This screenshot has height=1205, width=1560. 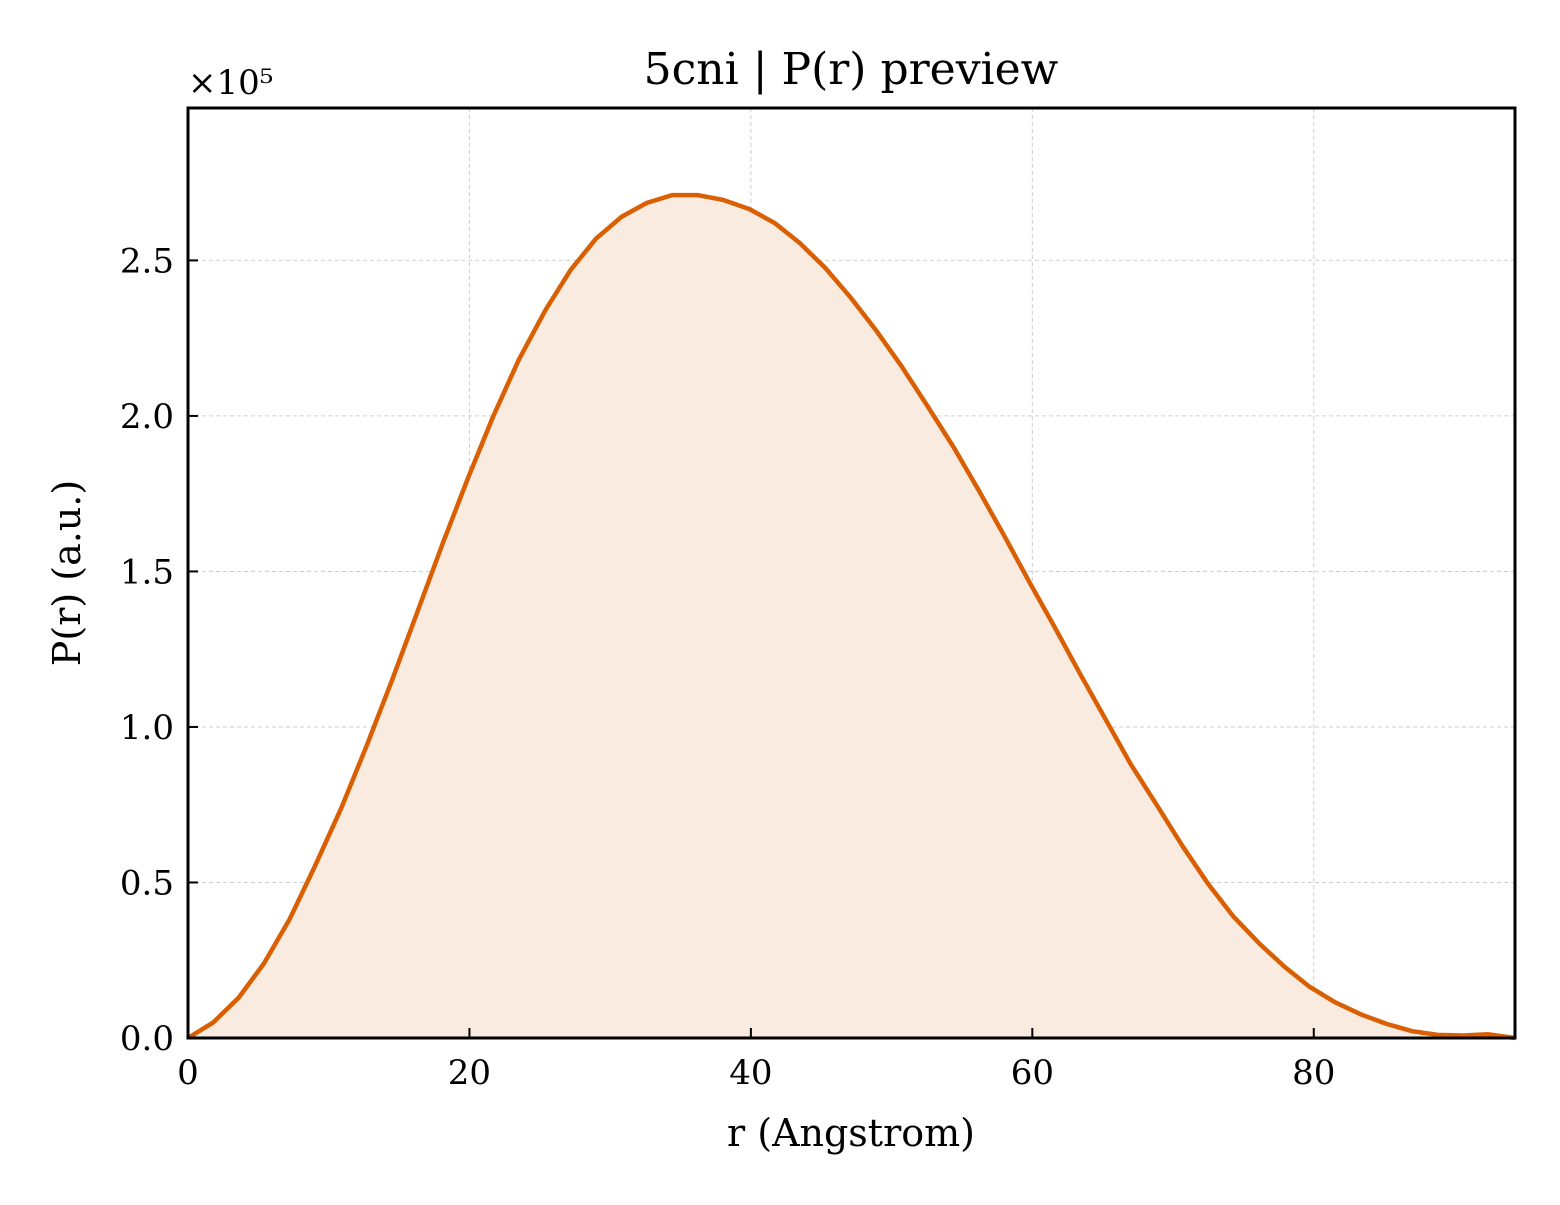 What do you see at coordinates (1313, 1073) in the screenshot?
I see `x-tick-label: 80` at bounding box center [1313, 1073].